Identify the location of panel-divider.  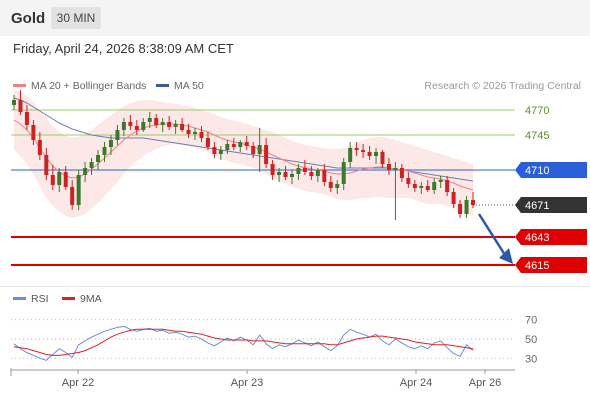
(295, 286).